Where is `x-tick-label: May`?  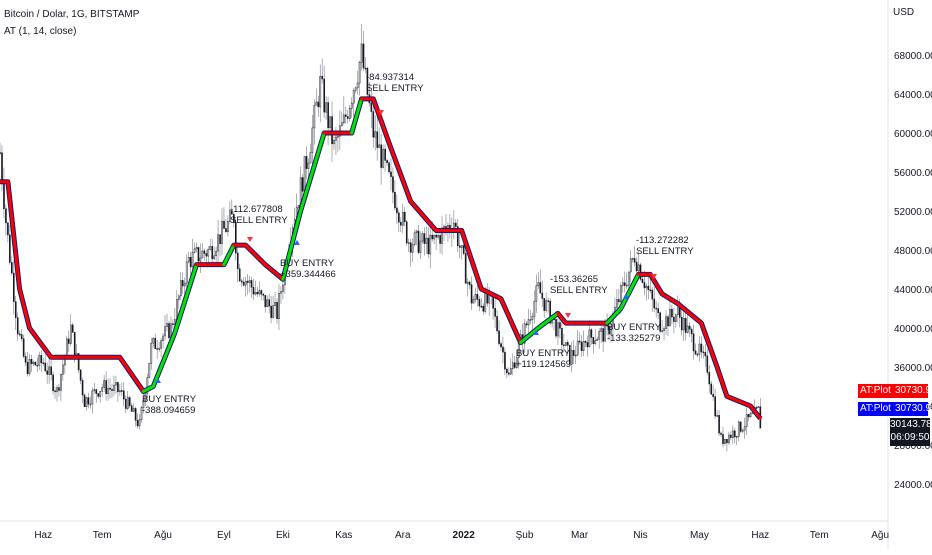
x-tick-label: May is located at coordinates (699, 535).